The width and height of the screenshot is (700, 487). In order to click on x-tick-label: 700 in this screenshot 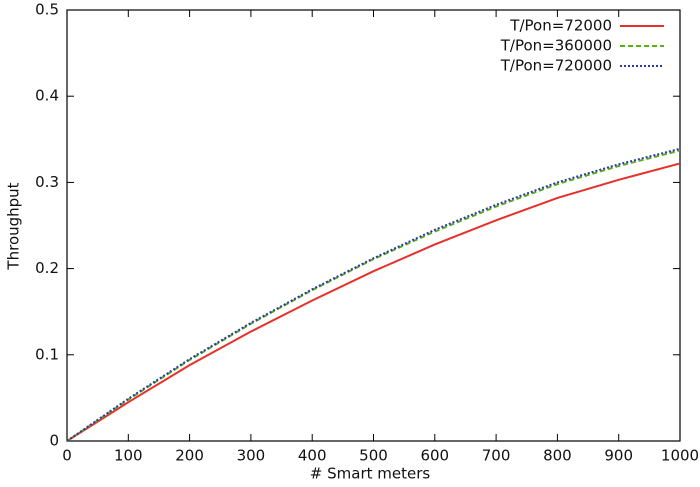, I will do `click(496, 456)`.